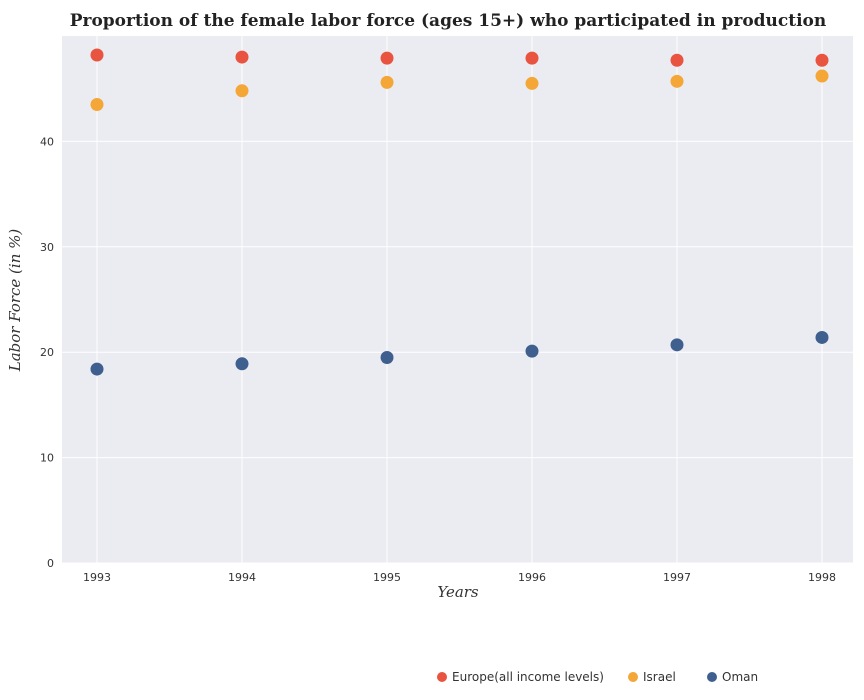 The height and width of the screenshot is (700, 864). I want to click on point-europe-all-income-levels-1993, so click(97, 55).